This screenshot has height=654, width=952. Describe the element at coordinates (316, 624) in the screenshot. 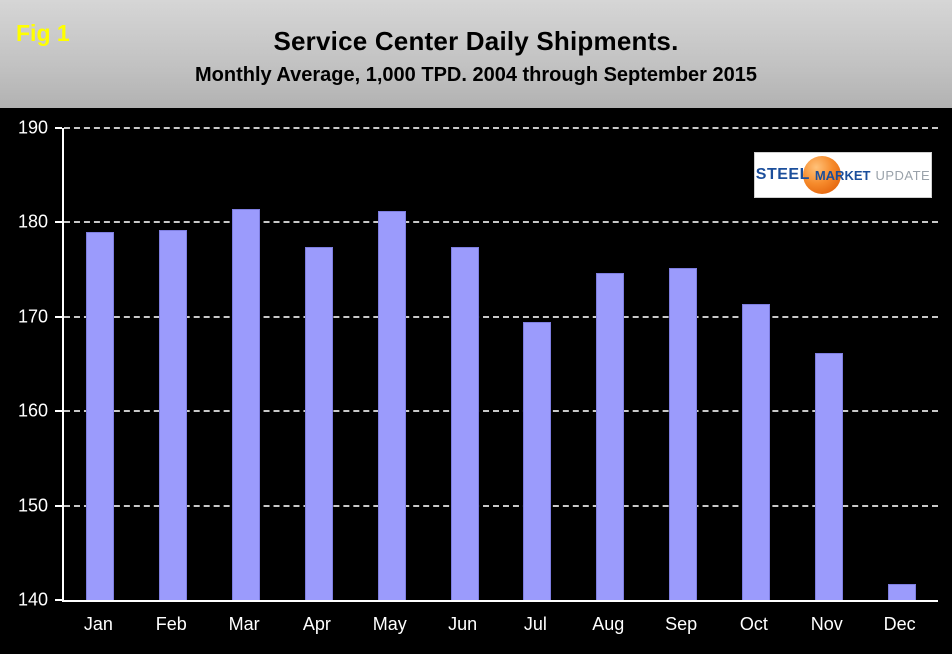

I see `x-tick-label: Apr` at that location.